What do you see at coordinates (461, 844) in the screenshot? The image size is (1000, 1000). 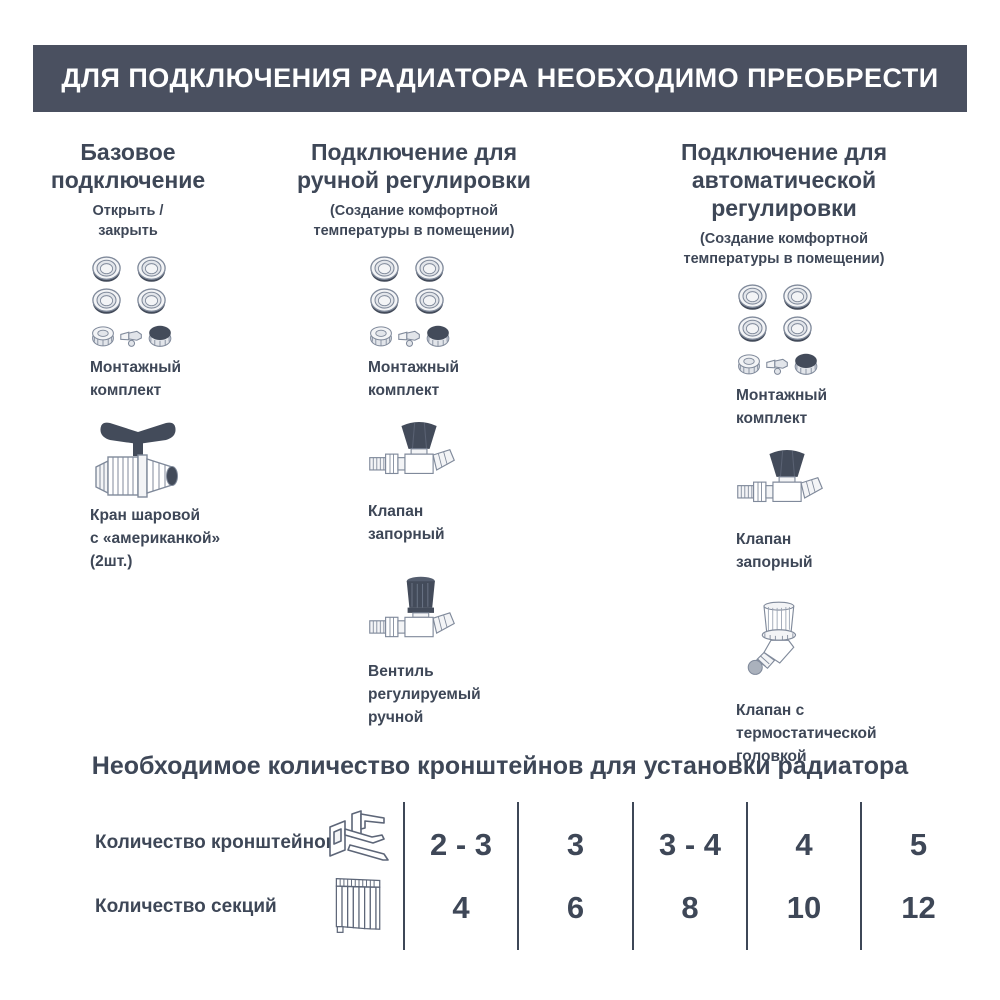 I see `table-cell: 2 - 3` at bounding box center [461, 844].